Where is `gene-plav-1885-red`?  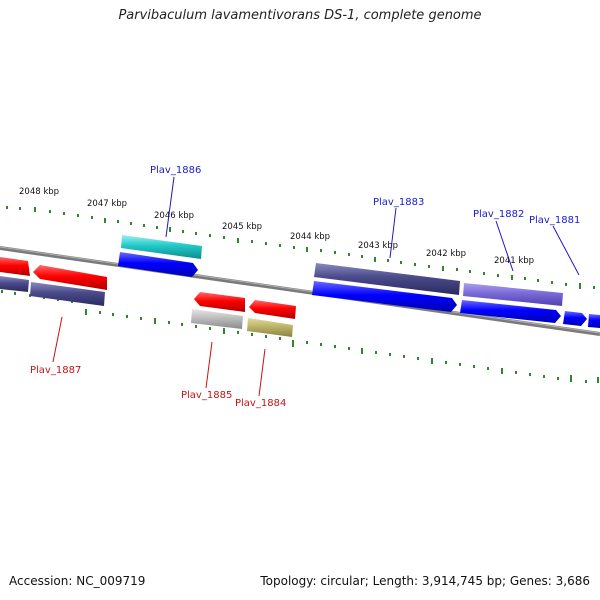
gene-plav-1885-red is located at coordinates (219, 302).